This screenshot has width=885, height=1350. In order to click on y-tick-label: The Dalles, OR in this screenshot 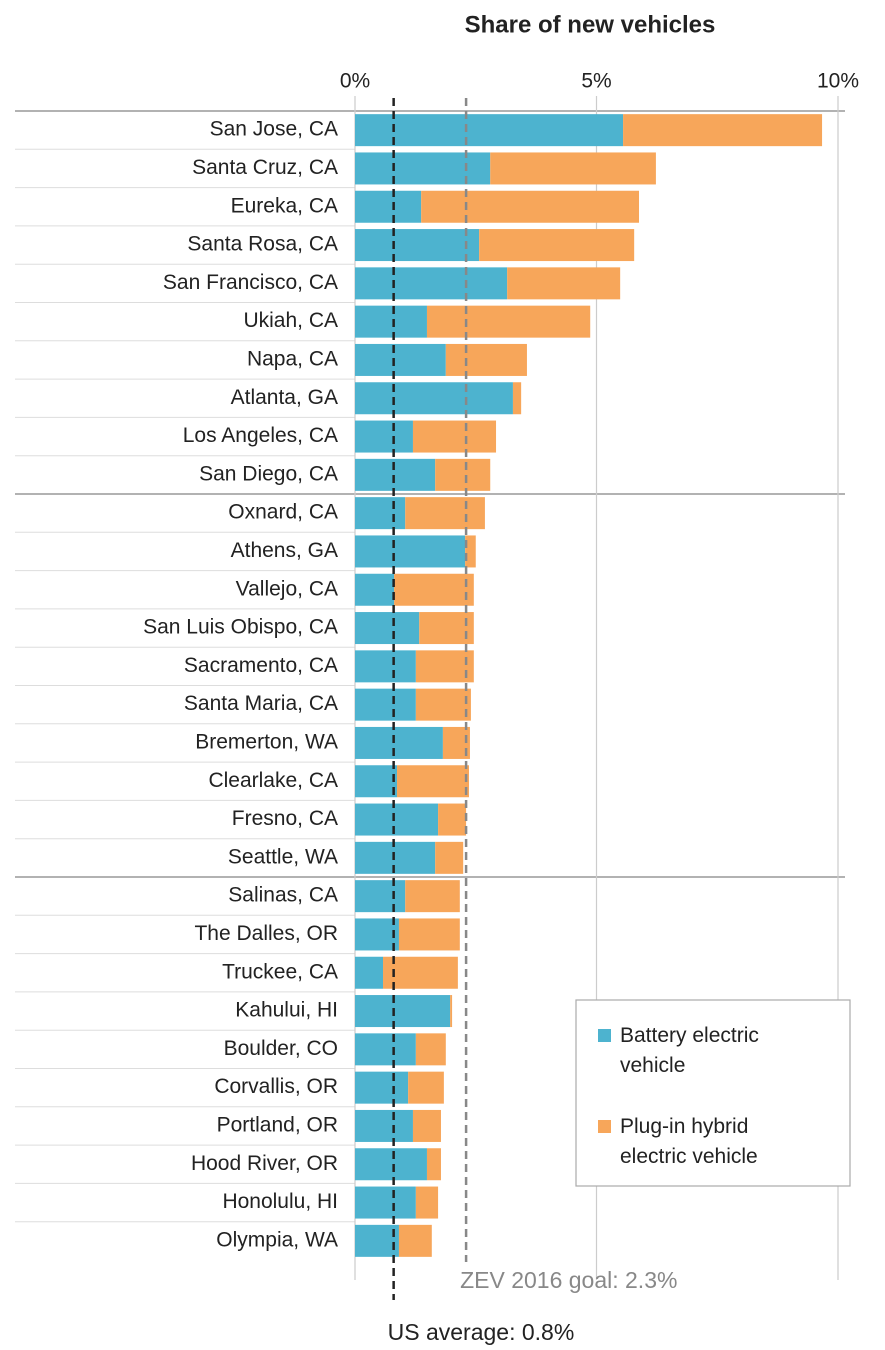, I will do `click(266, 933)`.